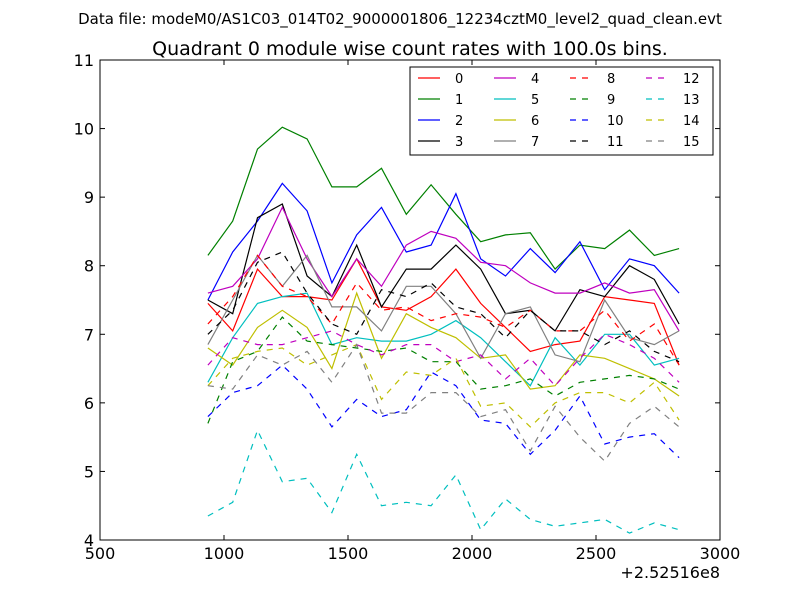 This screenshot has height=604, width=800. Describe the element at coordinates (596, 553) in the screenshot. I see `x-tick-label: 2500` at that location.